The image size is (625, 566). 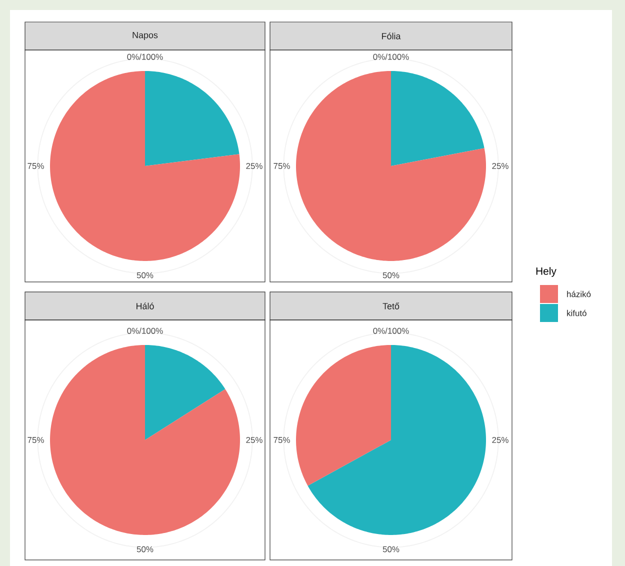 I want to click on legend-label: kifutó, so click(x=576, y=313).